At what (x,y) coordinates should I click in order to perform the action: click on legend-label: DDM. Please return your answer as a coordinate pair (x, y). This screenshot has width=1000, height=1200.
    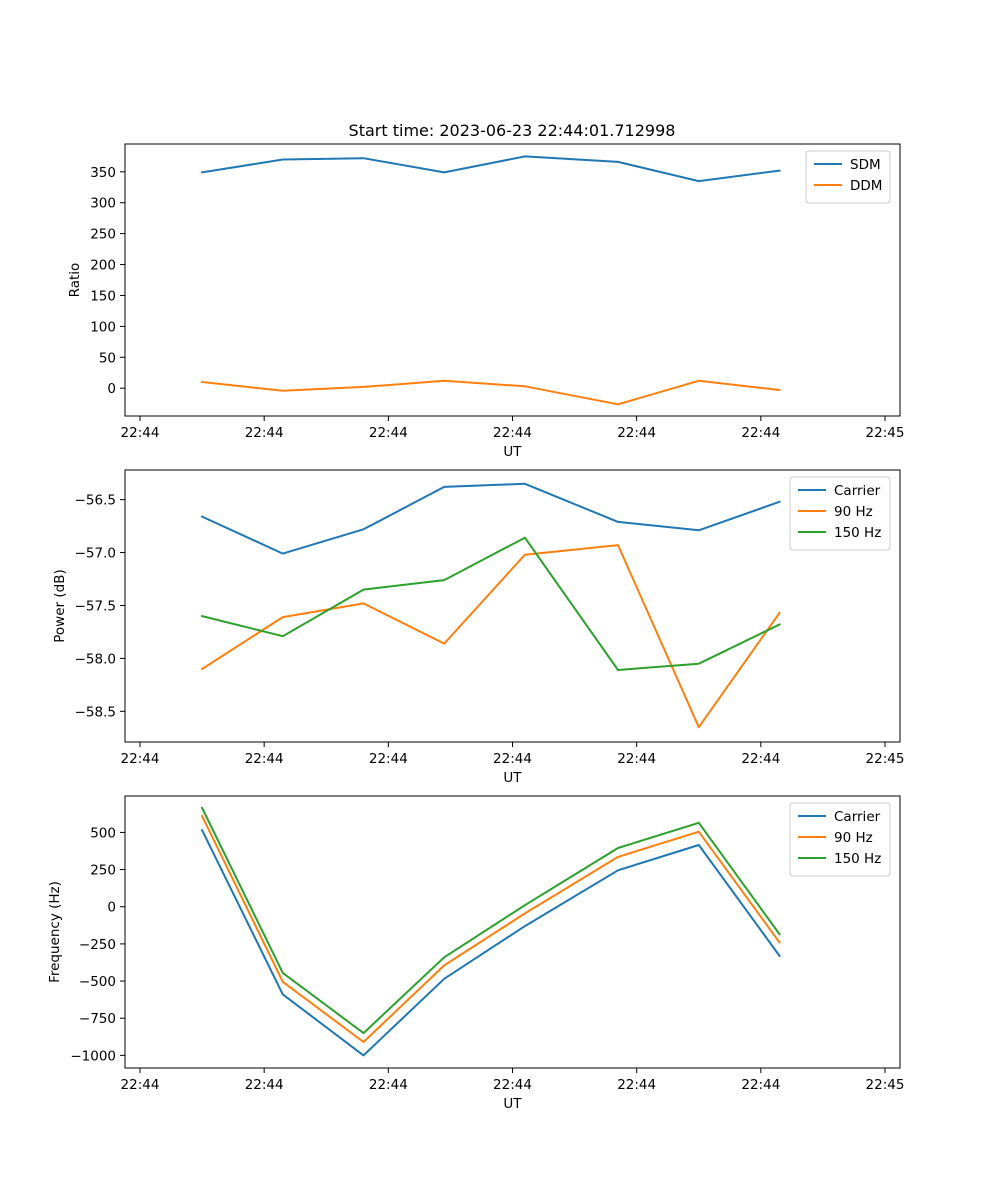
    Looking at the image, I should click on (866, 186).